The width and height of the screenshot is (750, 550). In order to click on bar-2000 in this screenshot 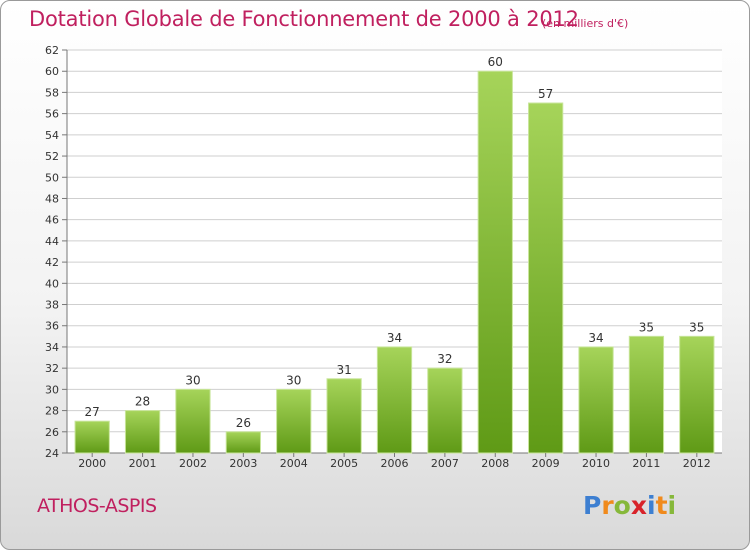, I will do `click(92, 437)`.